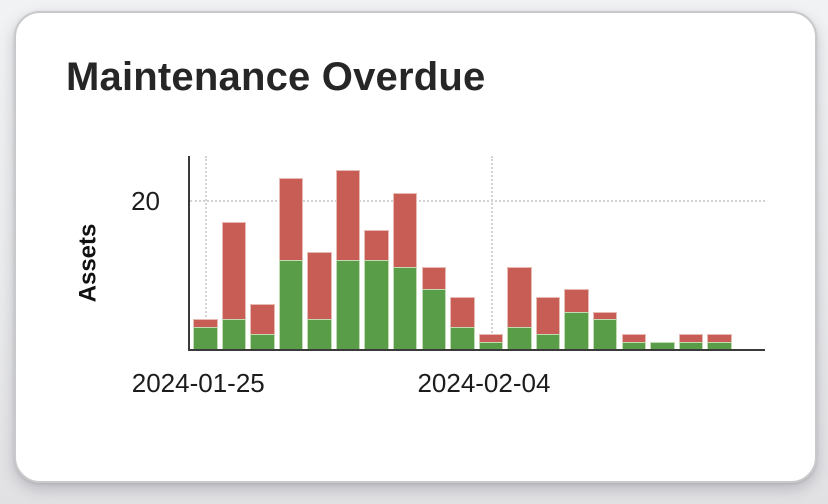 Image resolution: width=828 pixels, height=504 pixels. I want to click on y-axis-tick-20: 20, so click(145, 201).